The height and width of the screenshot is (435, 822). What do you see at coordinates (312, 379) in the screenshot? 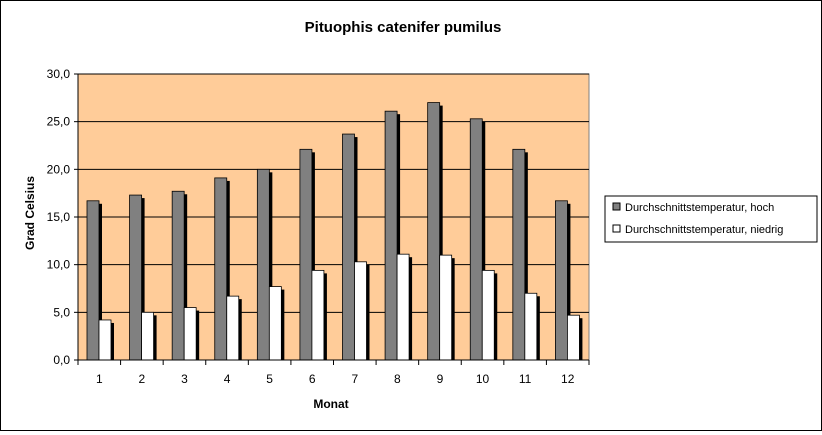
I see `x-tick-label: 6` at bounding box center [312, 379].